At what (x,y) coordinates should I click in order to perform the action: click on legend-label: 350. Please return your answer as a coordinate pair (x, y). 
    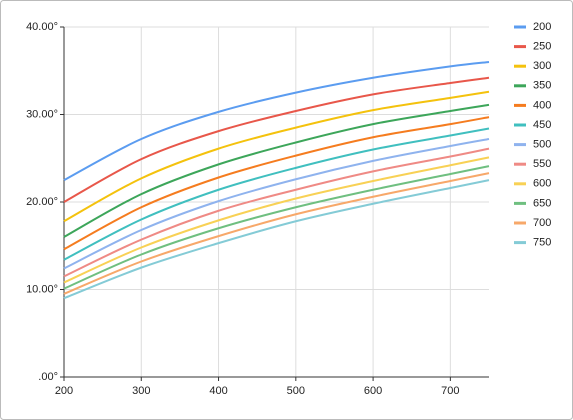
    Looking at the image, I should click on (542, 86).